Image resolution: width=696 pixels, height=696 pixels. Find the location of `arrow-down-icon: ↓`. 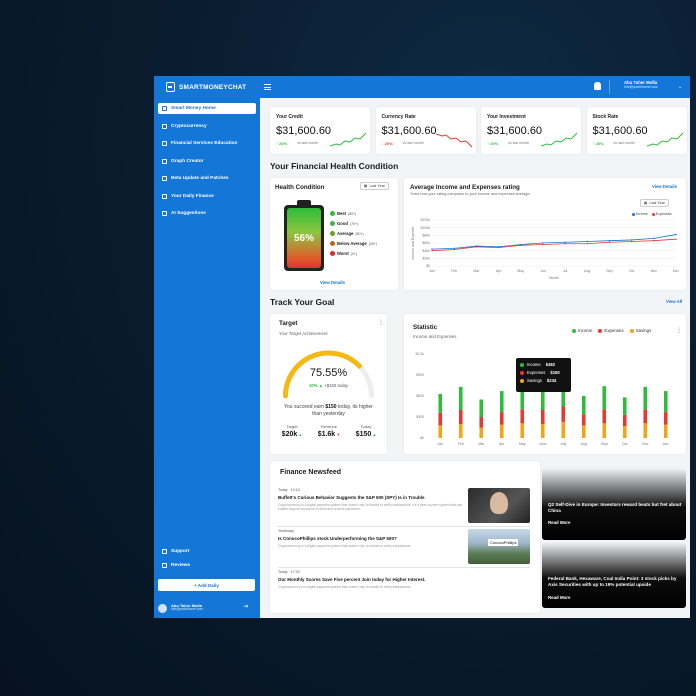

arrow-down-icon: ↓ is located at coordinates (383, 143).